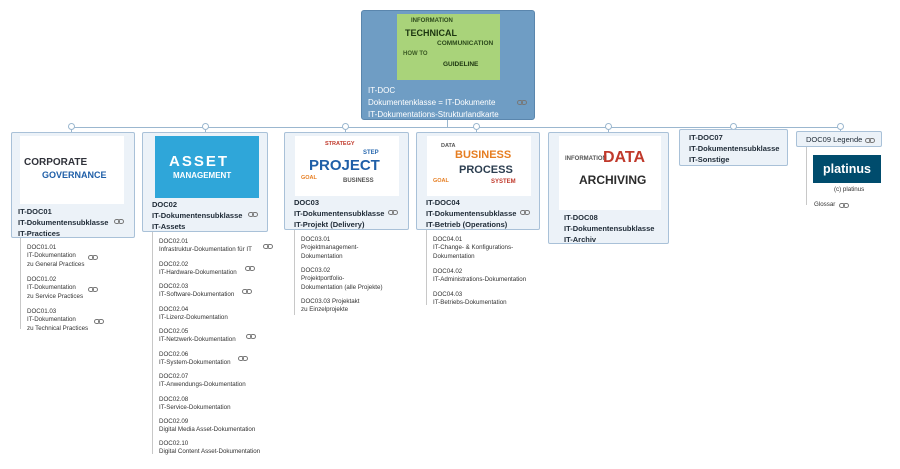 This screenshot has width=900, height=469. I want to click on leaf-doc02-07: DOC02.07 IT-Anwendungs-Dokumentation, so click(202, 381).